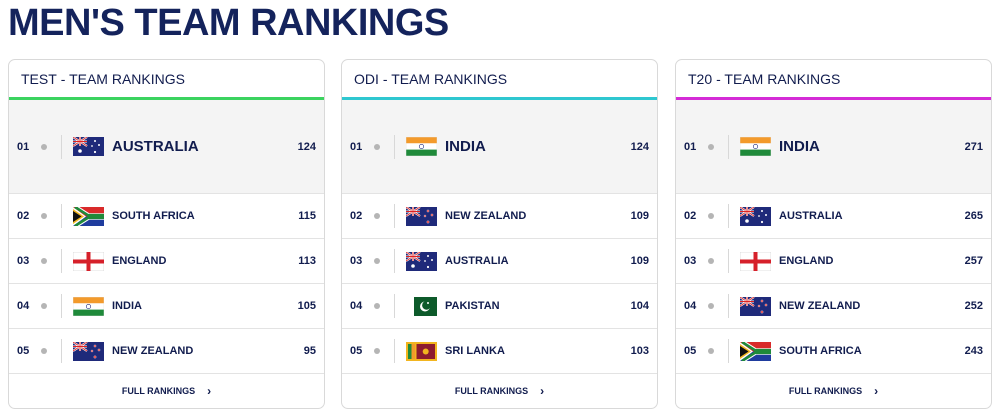 The width and height of the screenshot is (1000, 418). I want to click on card-header: TEST - TEAM RANKINGS, so click(166, 80).